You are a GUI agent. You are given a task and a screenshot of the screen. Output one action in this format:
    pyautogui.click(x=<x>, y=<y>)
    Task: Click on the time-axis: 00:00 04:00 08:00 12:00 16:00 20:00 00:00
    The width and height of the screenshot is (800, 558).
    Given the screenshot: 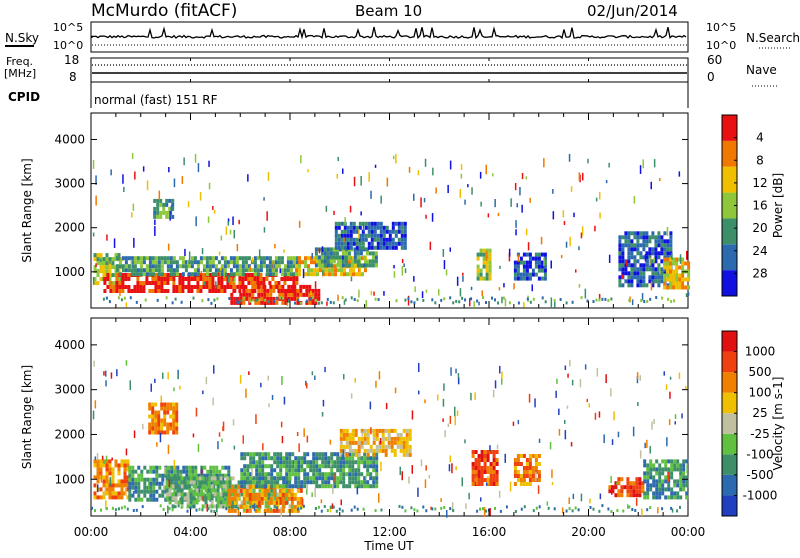 What is the action you would take?
    pyautogui.click(x=390, y=532)
    